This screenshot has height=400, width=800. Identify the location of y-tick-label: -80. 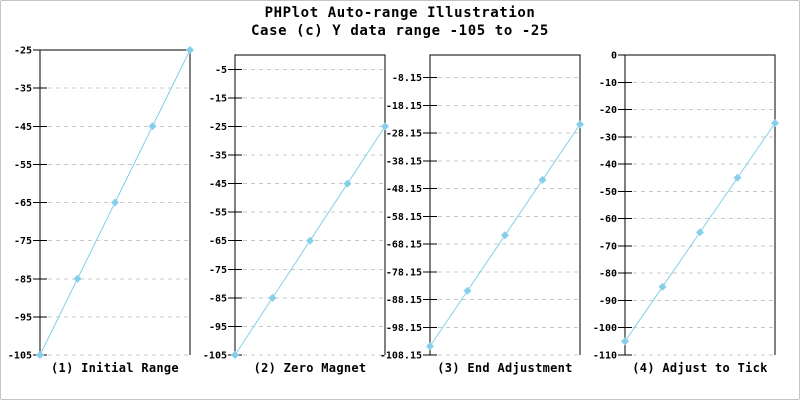
(608, 274).